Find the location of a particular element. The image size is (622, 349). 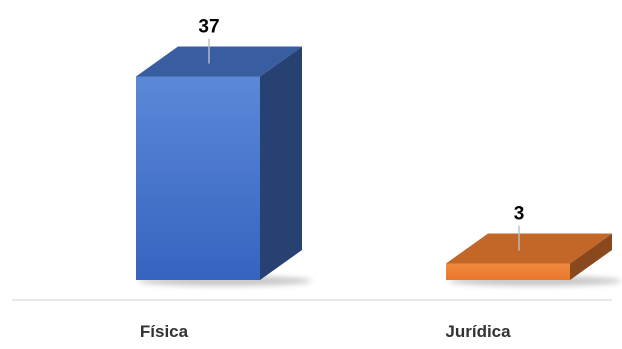

x-tick-label-jur-dica: Jurídica is located at coordinates (478, 331).